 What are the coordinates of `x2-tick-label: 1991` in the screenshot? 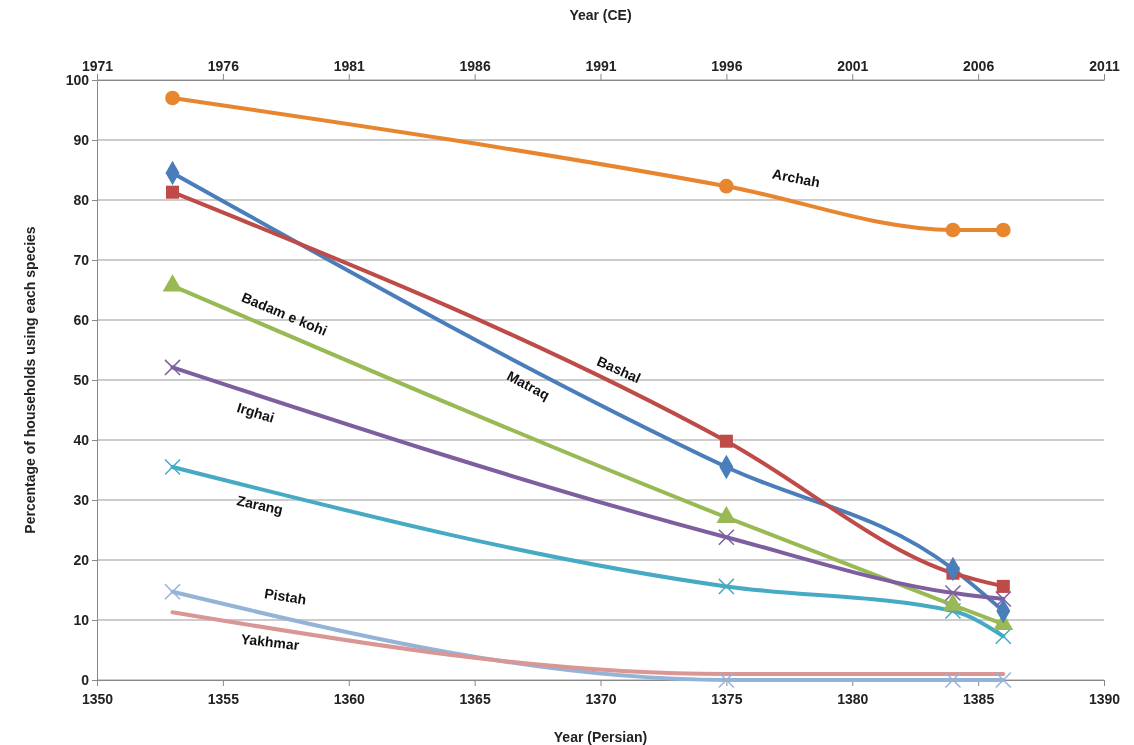 It's located at (601, 66).